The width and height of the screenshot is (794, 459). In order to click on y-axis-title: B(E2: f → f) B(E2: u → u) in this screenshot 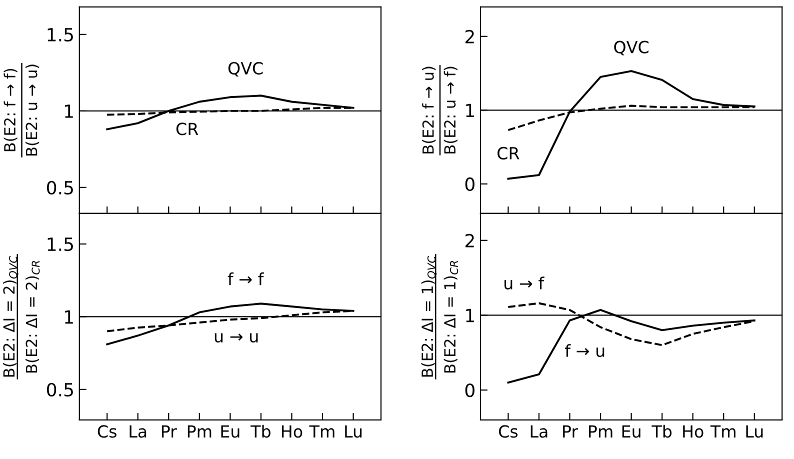, I will do `click(22, 110)`.